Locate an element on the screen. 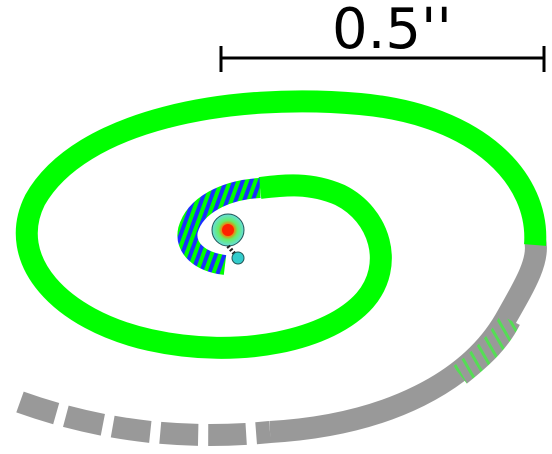 Image resolution: width=552 pixels, height=454 pixels. spiral-gray-transition is located at coordinates (486, 349).